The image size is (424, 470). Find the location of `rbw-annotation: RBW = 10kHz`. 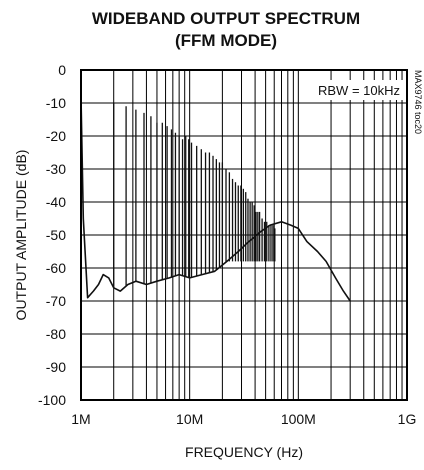

rbw-annotation: RBW = 10kHz is located at coordinates (359, 90).